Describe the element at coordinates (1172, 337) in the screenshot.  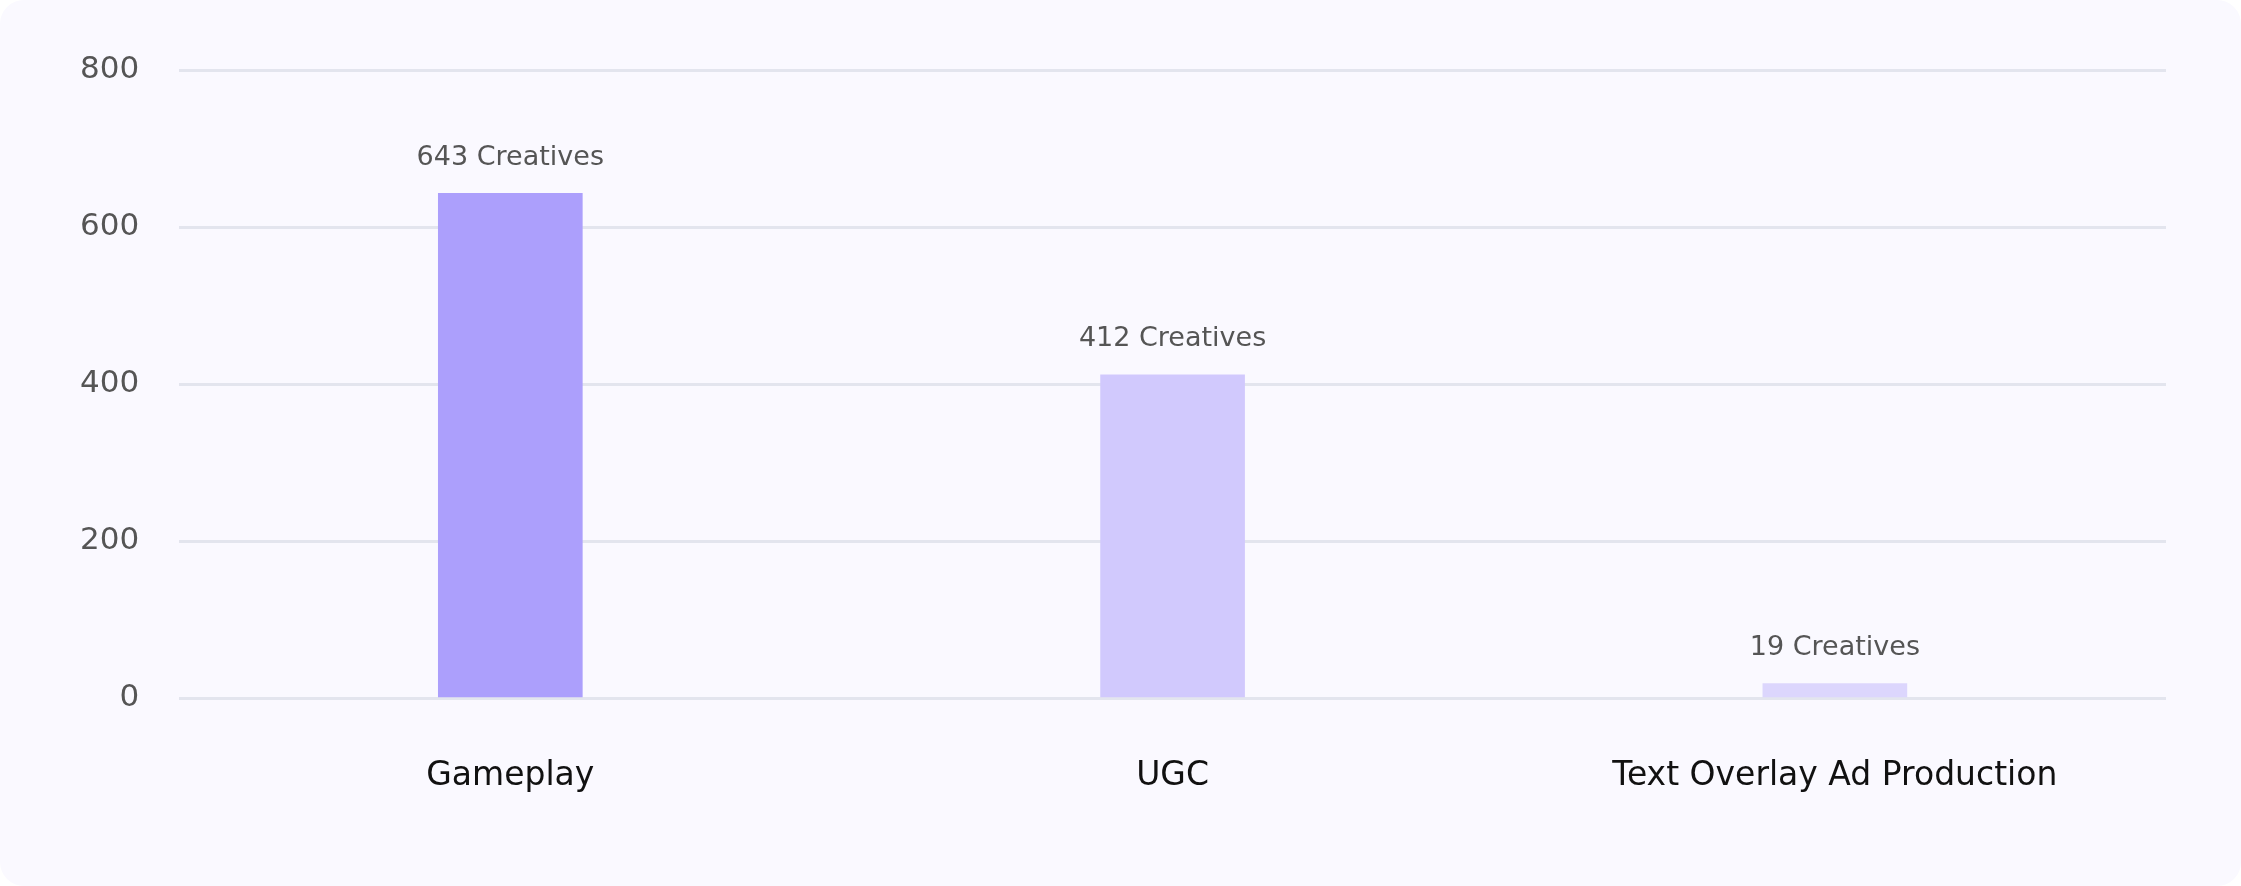
I see `data-label: 412 Creatives` at that location.